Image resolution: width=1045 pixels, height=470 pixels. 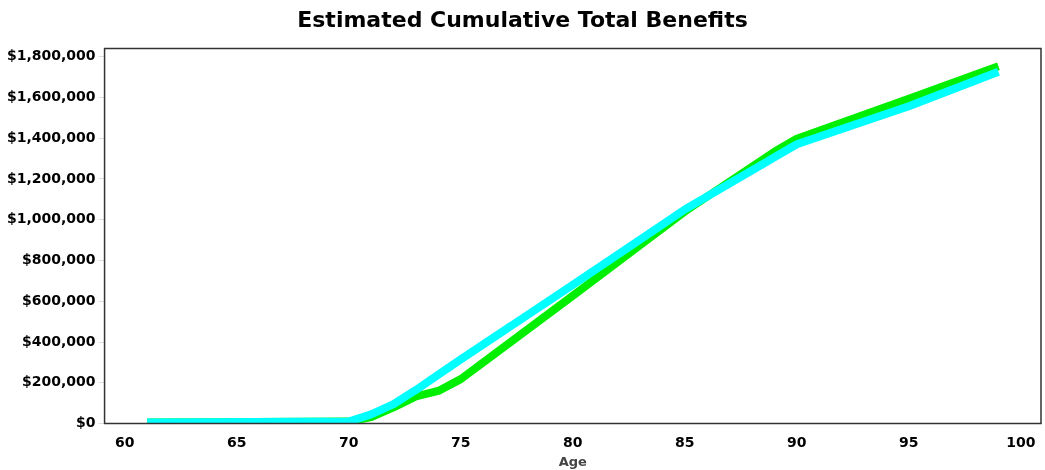 I want to click on x-tick-label: 100, so click(x=1021, y=441).